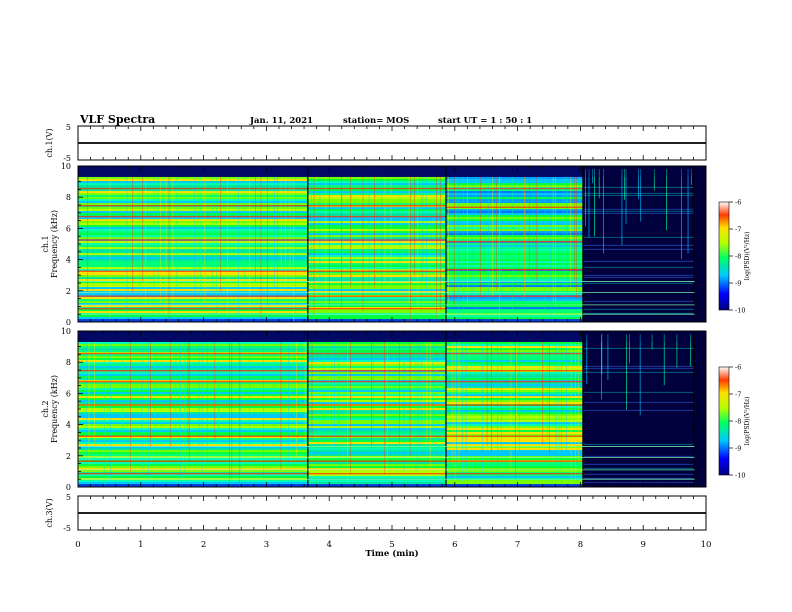  I want to click on y-tick-label: 0, so click(68, 487).